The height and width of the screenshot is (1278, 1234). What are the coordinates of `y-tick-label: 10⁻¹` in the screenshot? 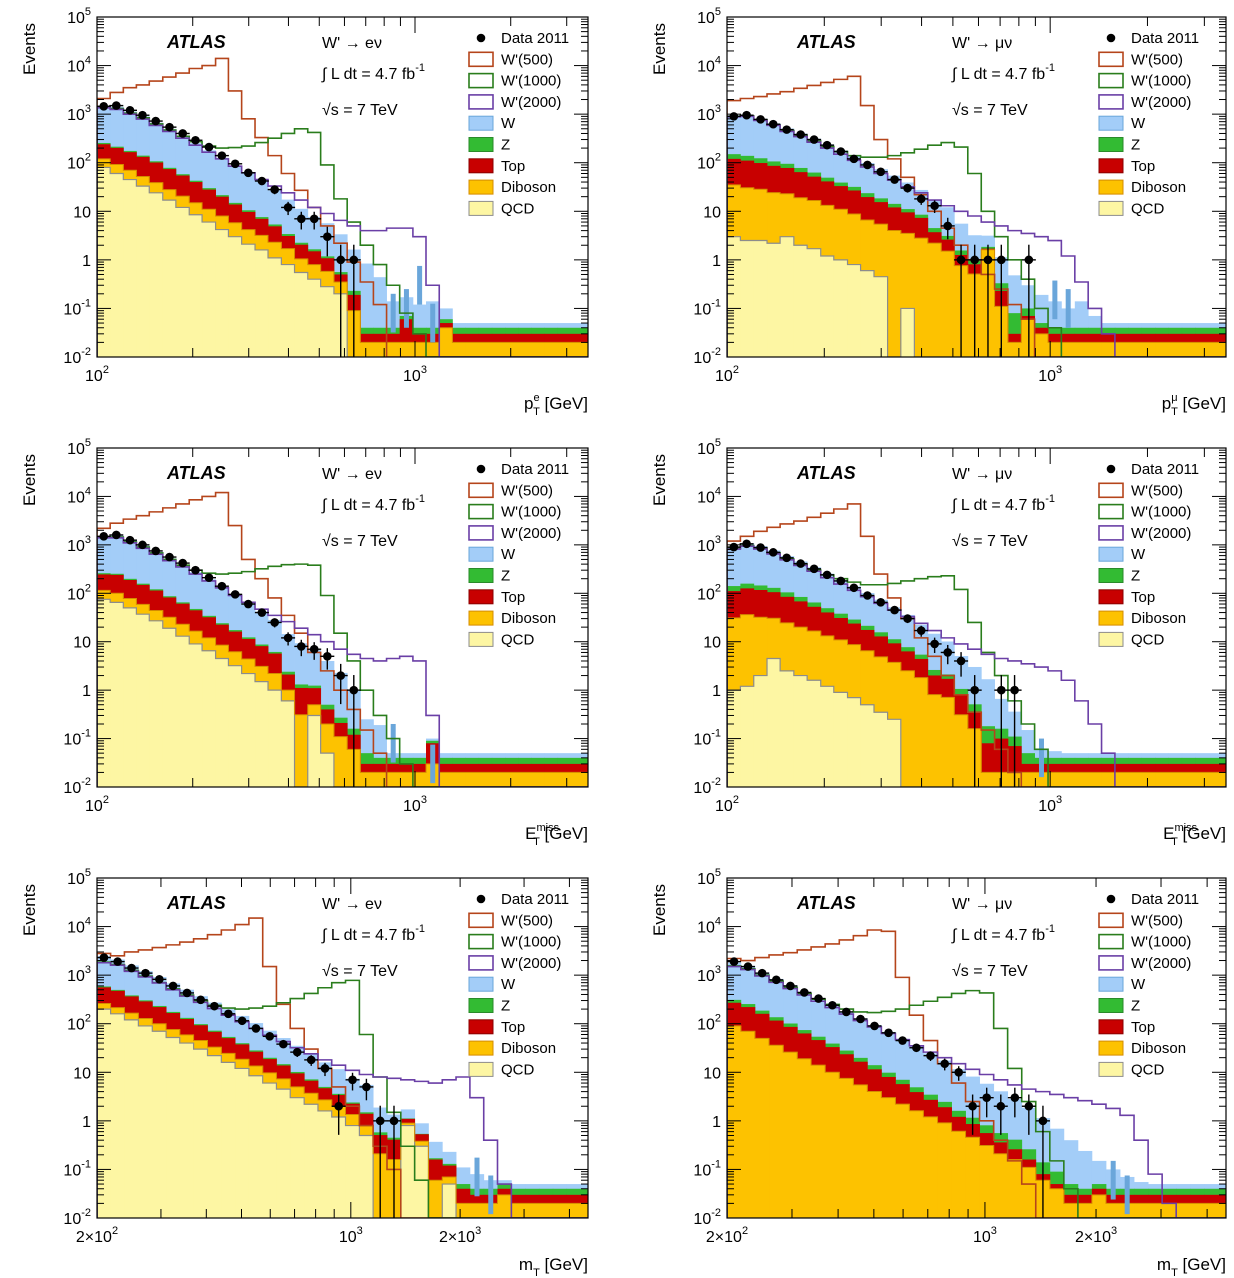 It's located at (77, 738).